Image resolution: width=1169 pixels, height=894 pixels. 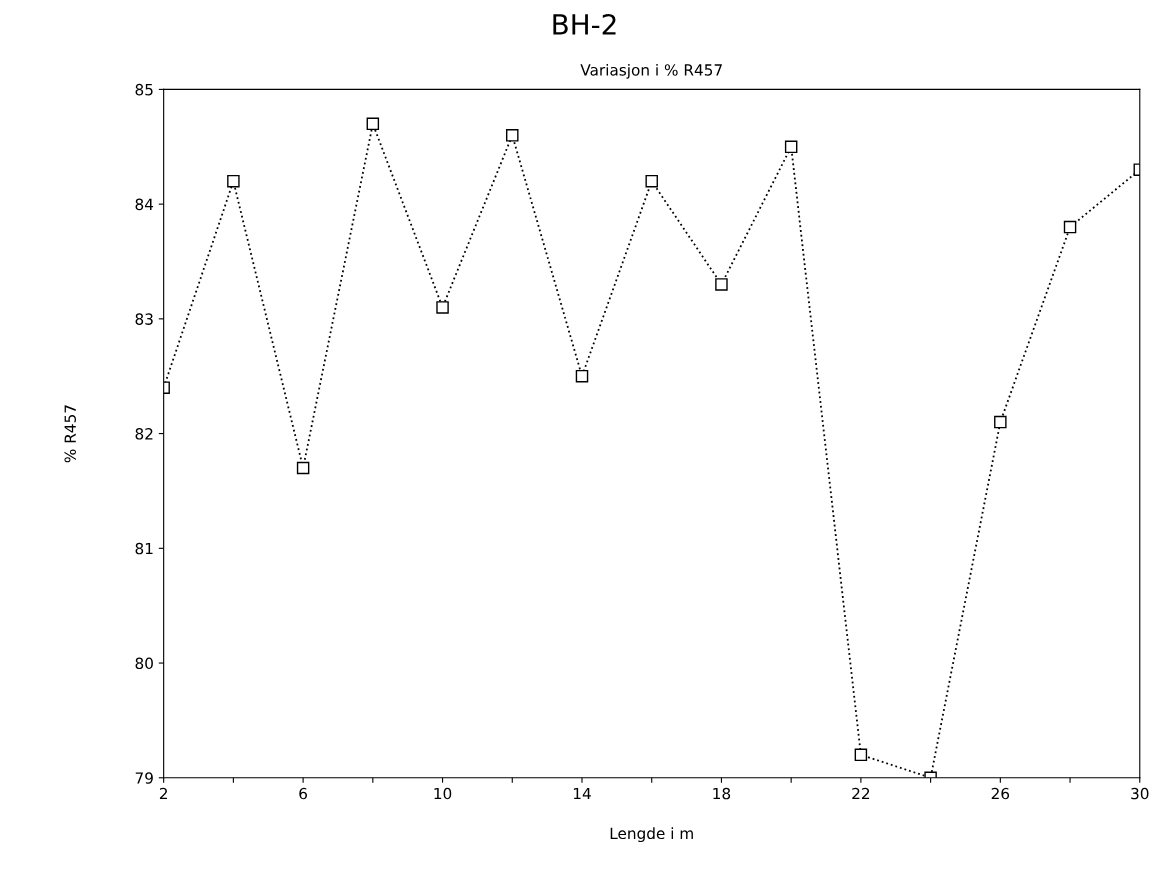 I want to click on y-tick-label: 79, so click(x=144, y=778).